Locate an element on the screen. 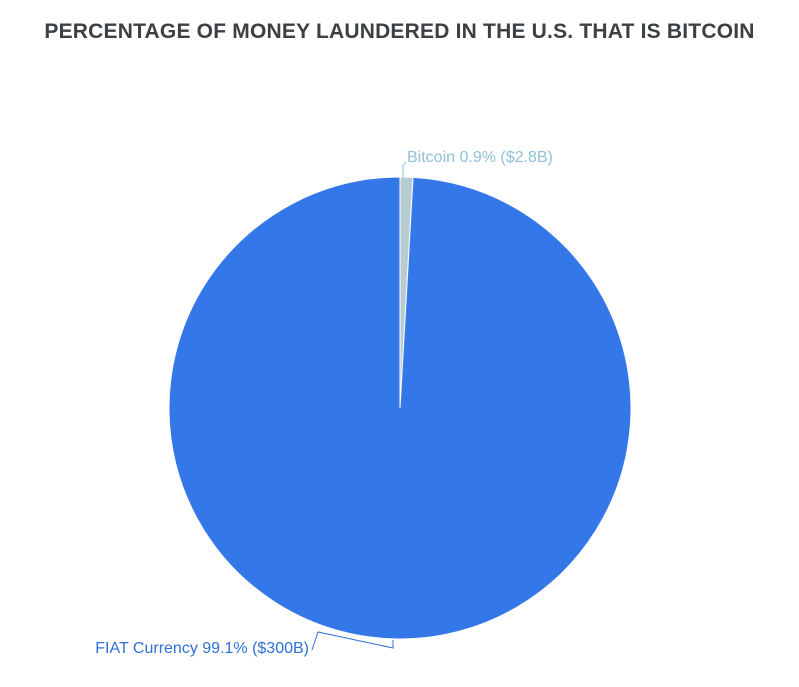  slice-label-fiat-currency: FIAT Currency 99.1% ($300B) is located at coordinates (202, 648).